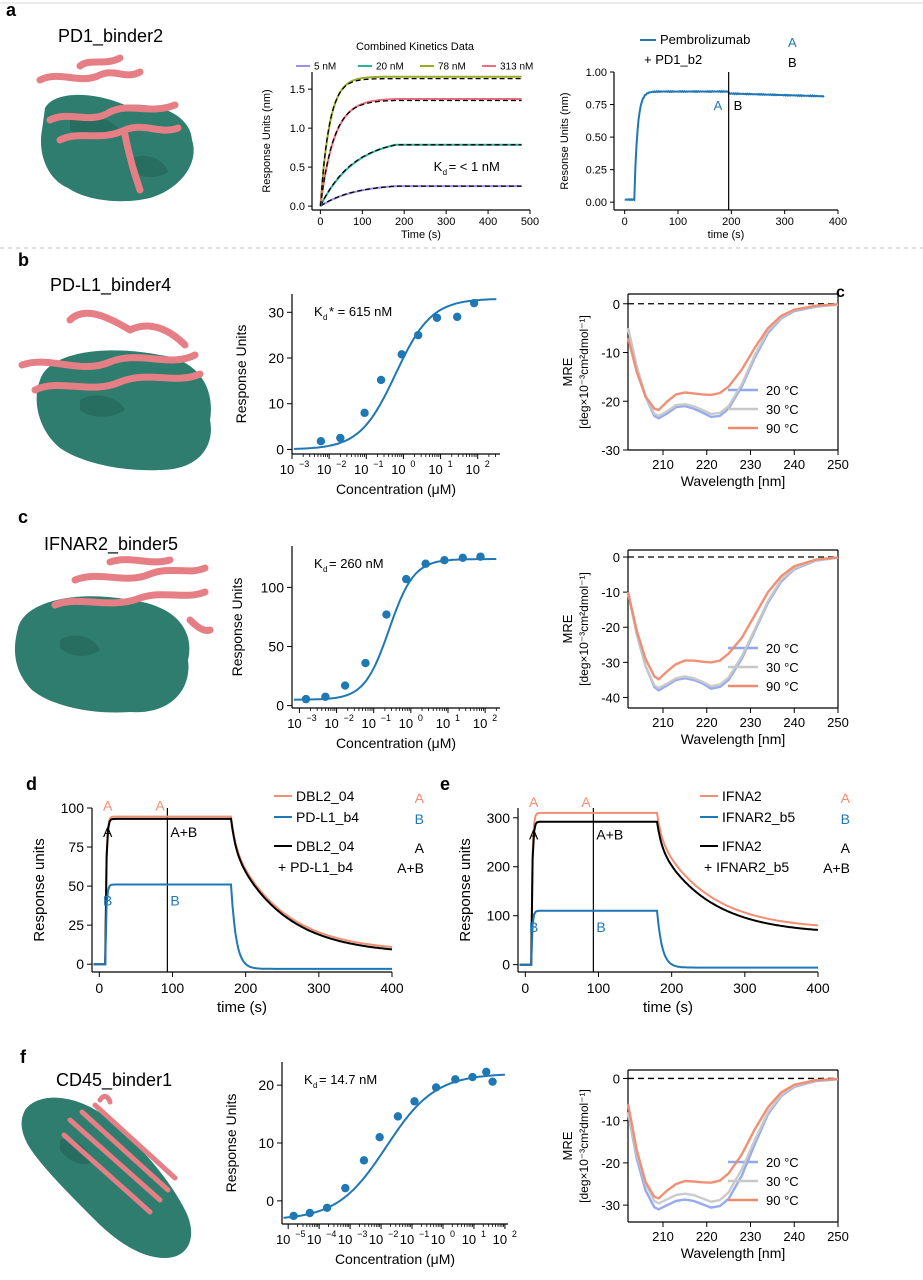 Image resolution: width=923 pixels, height=1280 pixels. I want to click on label-a: A, so click(718, 105).